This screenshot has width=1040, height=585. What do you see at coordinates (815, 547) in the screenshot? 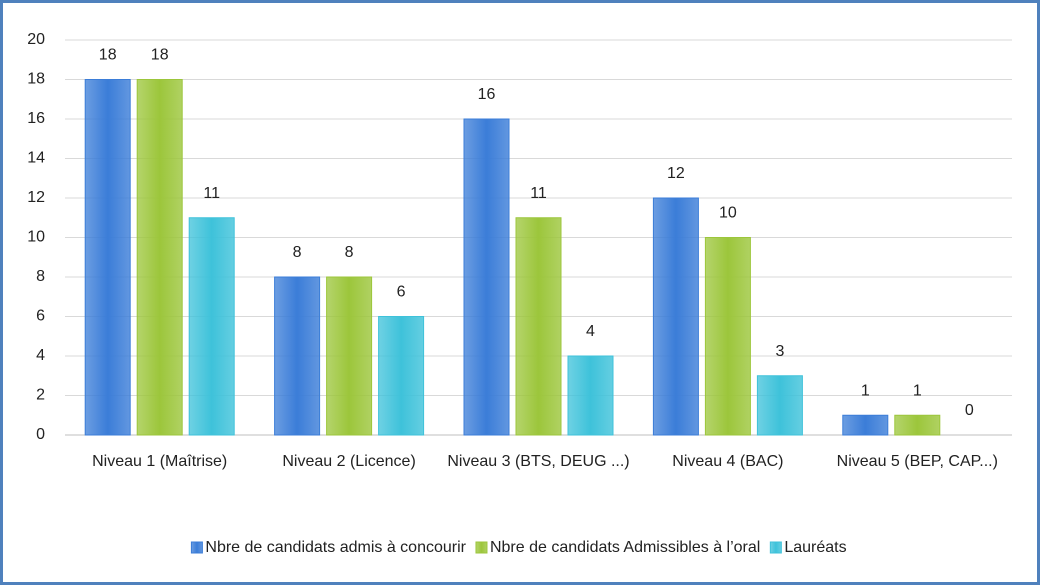
I see `legend-label: Lauréats` at bounding box center [815, 547].